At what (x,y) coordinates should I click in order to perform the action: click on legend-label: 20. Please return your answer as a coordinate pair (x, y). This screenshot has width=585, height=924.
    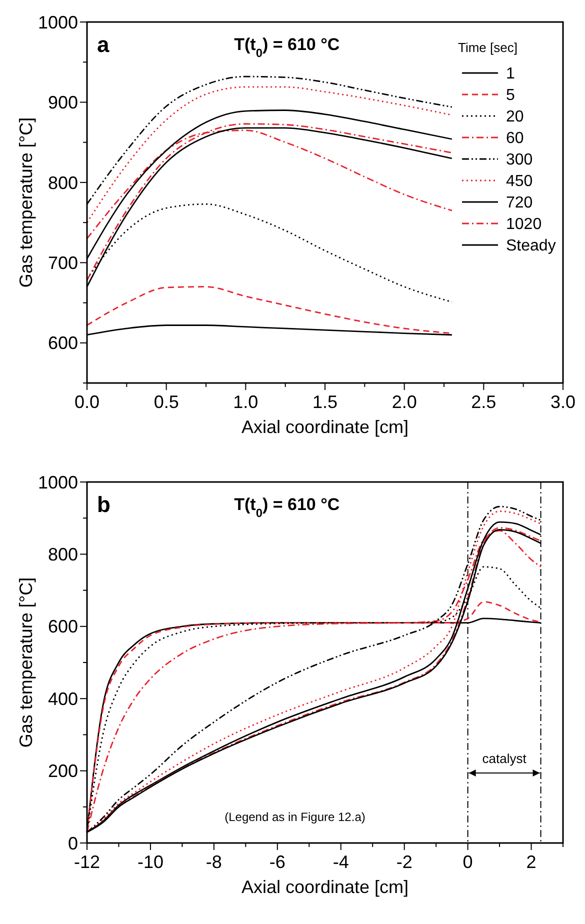
    Looking at the image, I should click on (515, 117).